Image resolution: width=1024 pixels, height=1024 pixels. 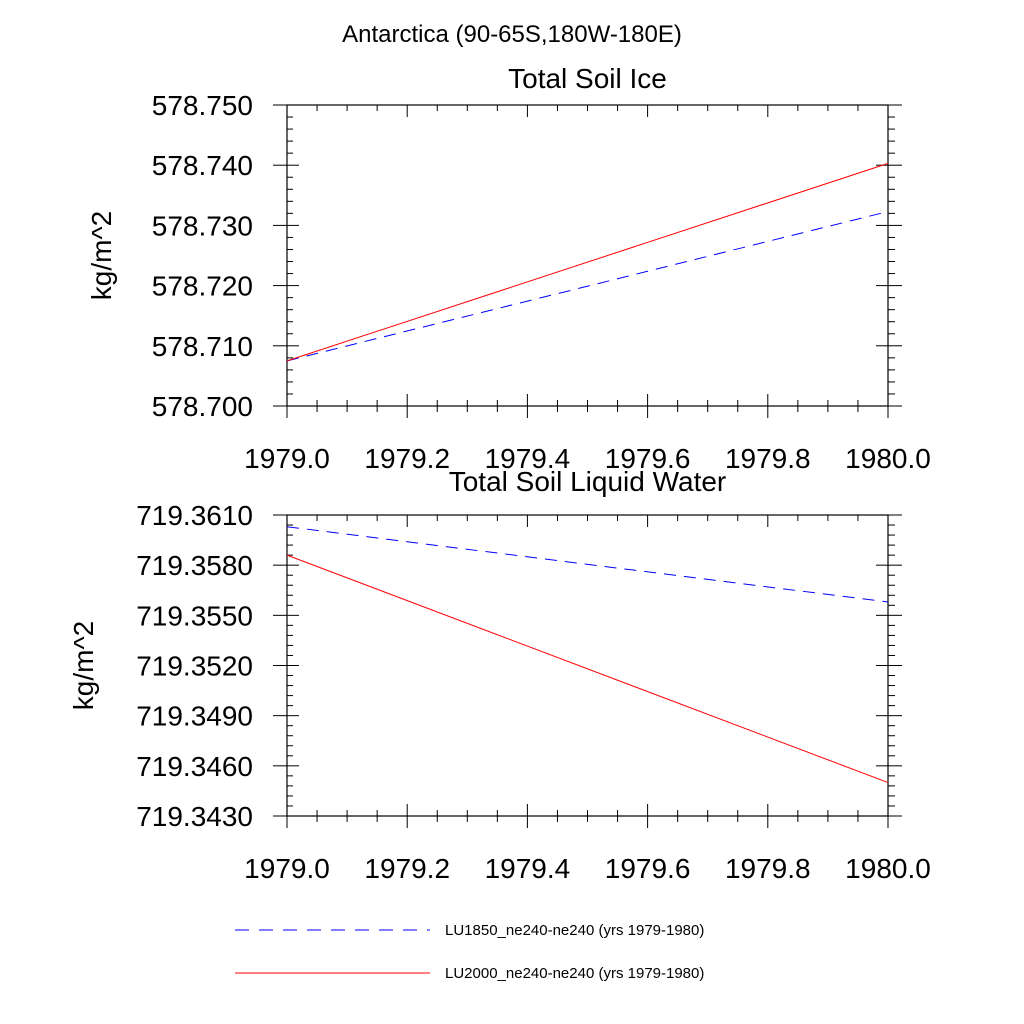 What do you see at coordinates (202, 225) in the screenshot?
I see `y-tick-label: 578.730` at bounding box center [202, 225].